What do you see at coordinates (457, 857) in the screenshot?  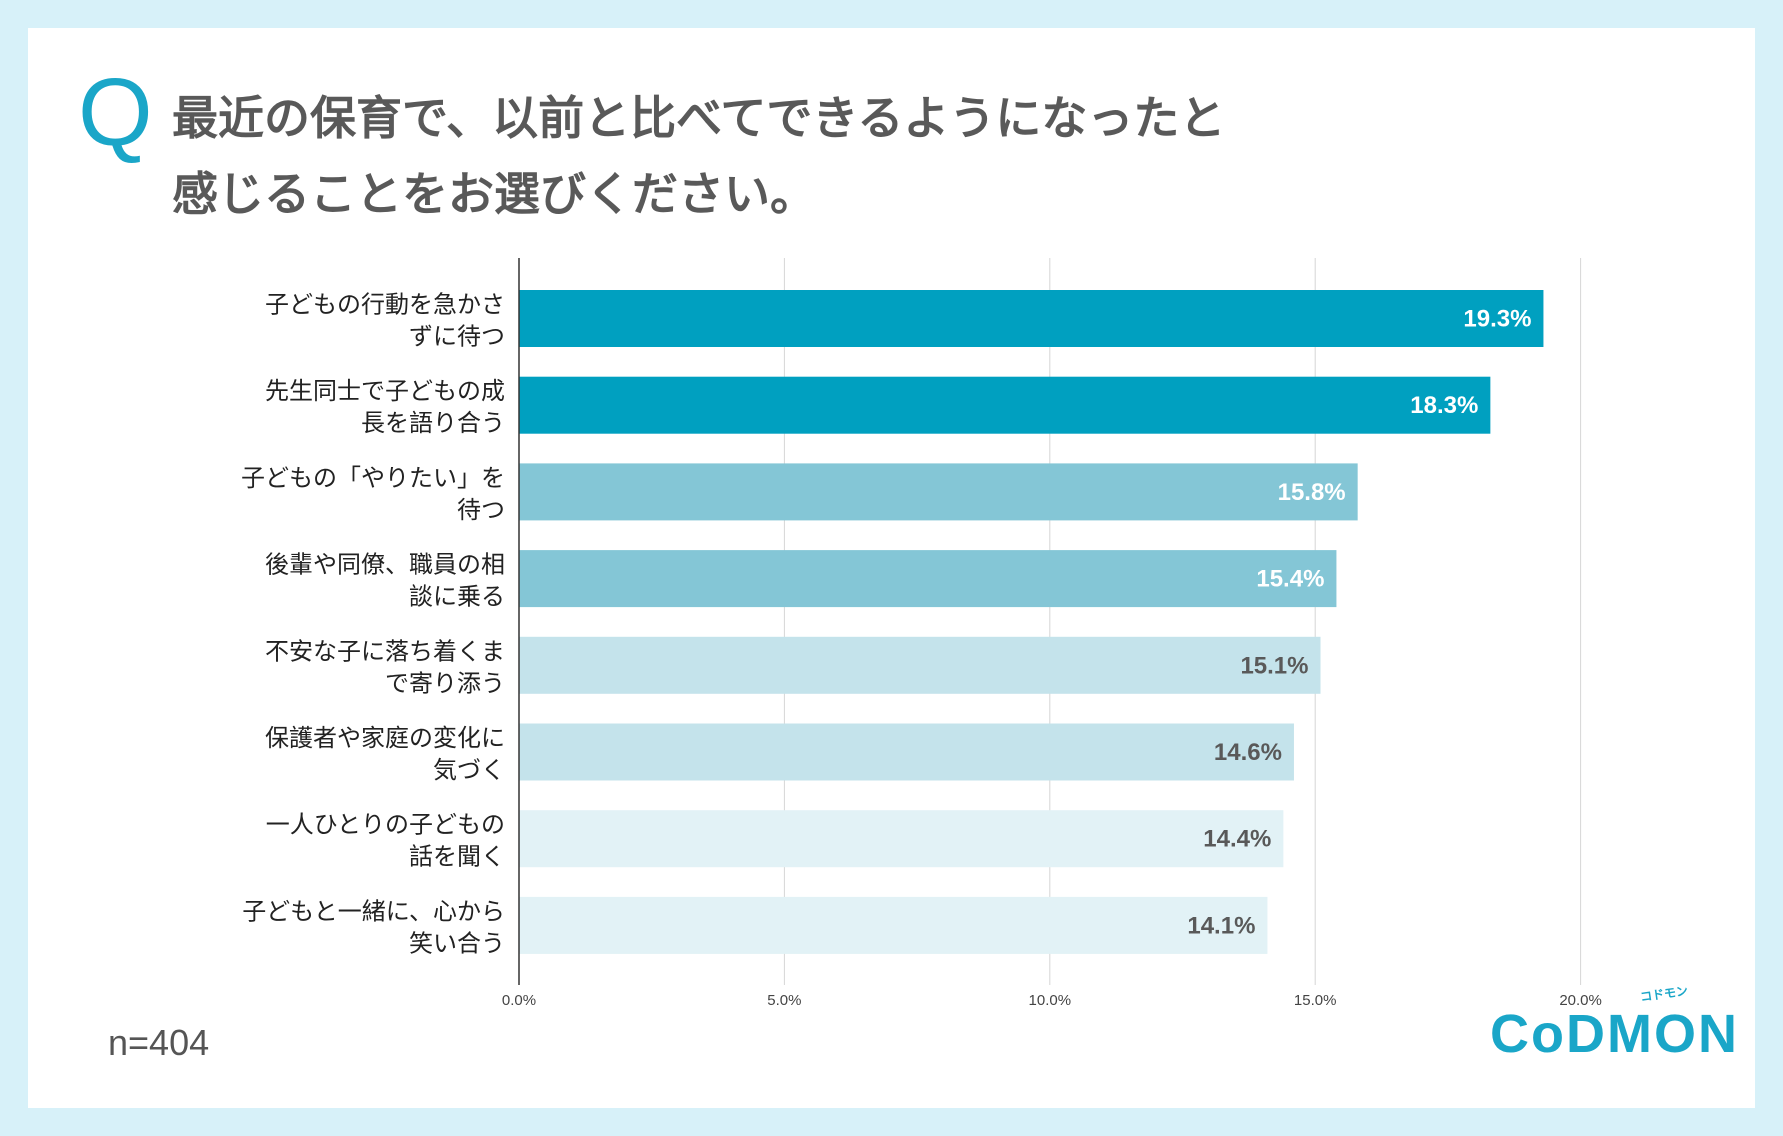 I see `category-label: 話を聞く` at bounding box center [457, 857].